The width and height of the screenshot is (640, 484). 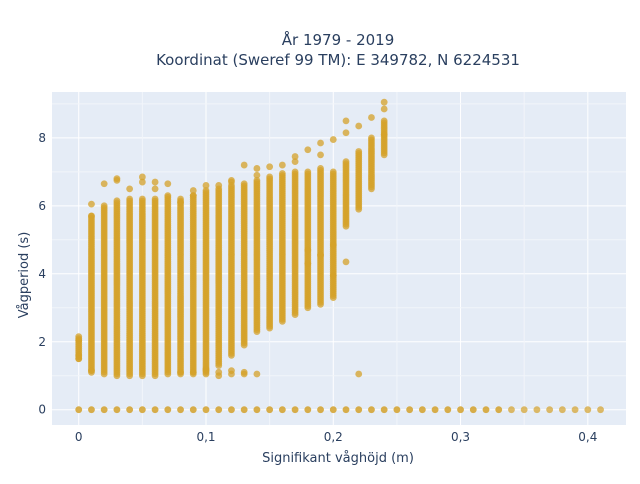 I want to click on y-axis-title: Vågperiod (s), so click(x=24, y=275).